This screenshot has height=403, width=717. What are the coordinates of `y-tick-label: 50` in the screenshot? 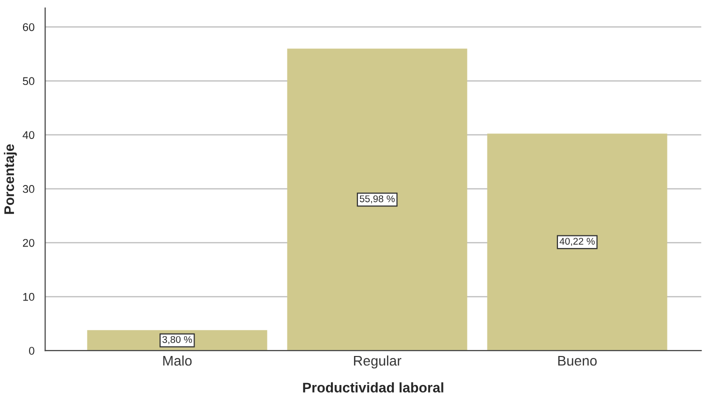 It's located at (28, 81).